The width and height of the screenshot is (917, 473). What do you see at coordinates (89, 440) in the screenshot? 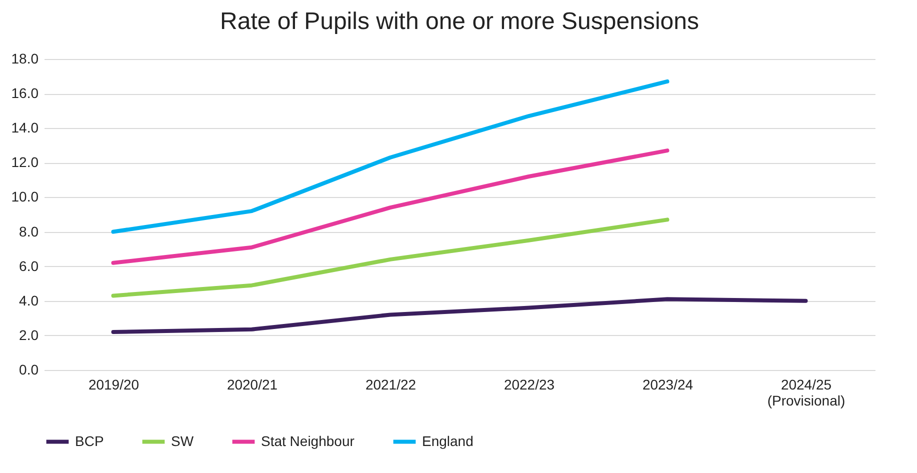
I see `legend-label: BCP` at bounding box center [89, 440].